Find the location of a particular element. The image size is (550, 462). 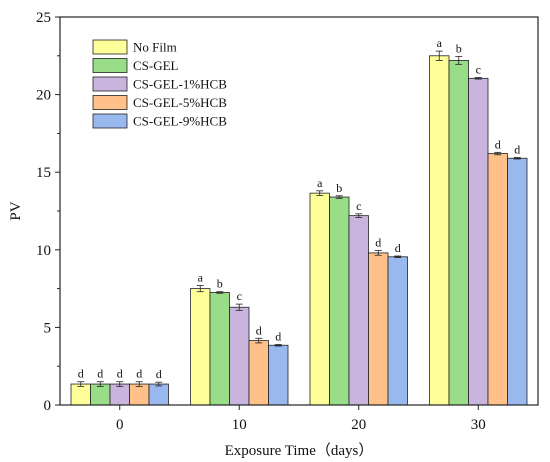

x-tick-label: 30 is located at coordinates (478, 425).